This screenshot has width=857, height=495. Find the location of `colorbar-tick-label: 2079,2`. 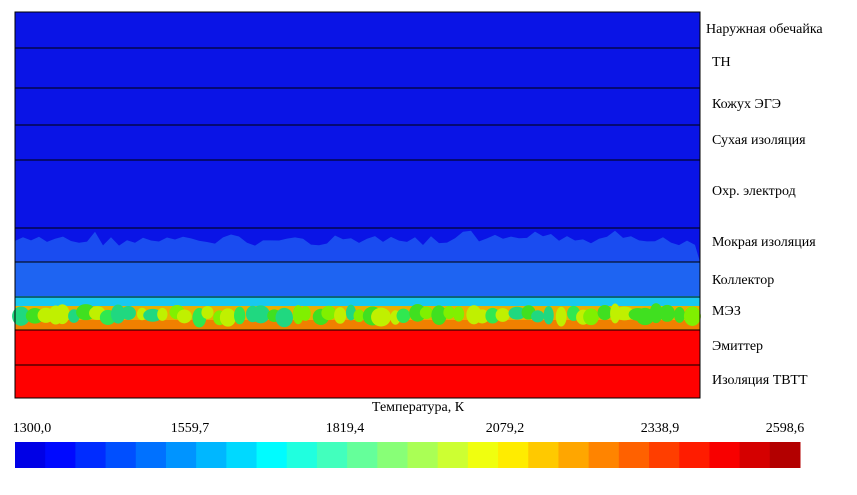

colorbar-tick-label: 2079,2 is located at coordinates (505, 428).